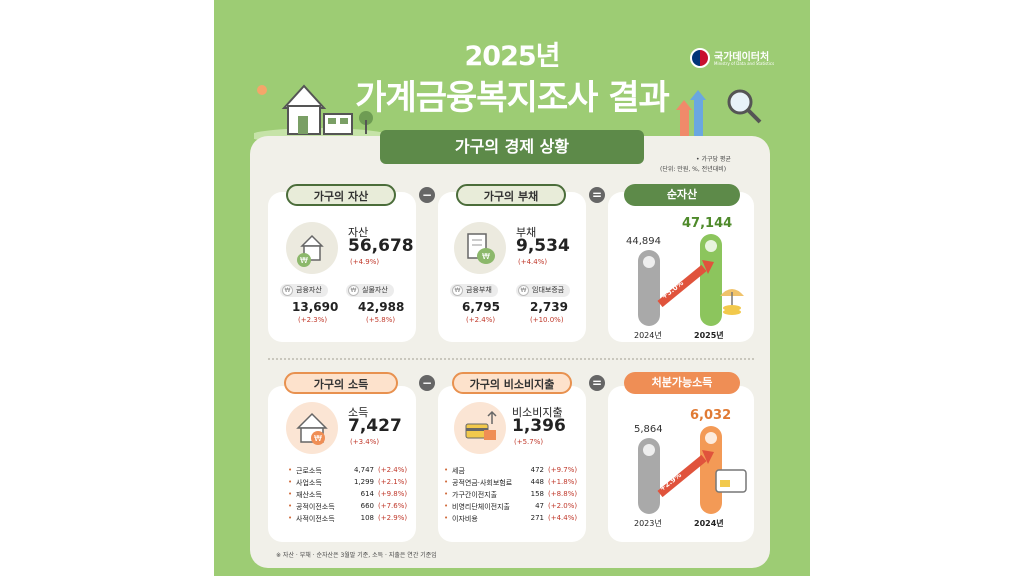 This screenshot has width=1024, height=576. Describe the element at coordinates (649, 476) in the screenshot. I see `disposable-bar-2023` at that location.